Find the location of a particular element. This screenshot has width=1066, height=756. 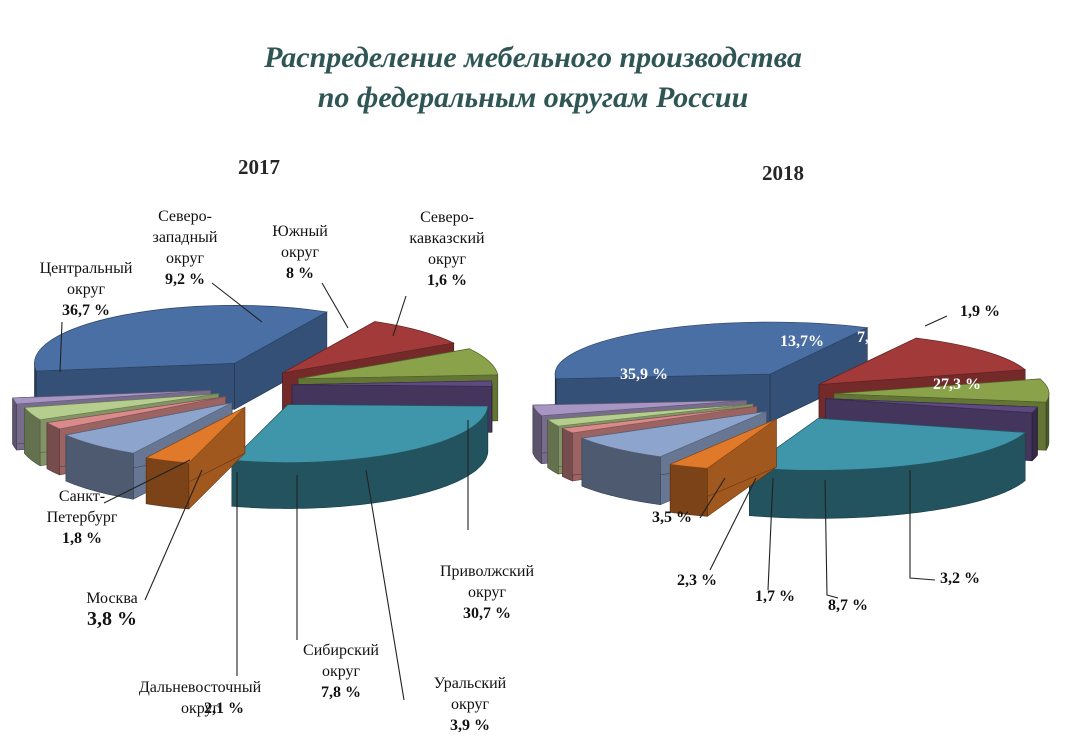

leader-ural is located at coordinates (385, 585).